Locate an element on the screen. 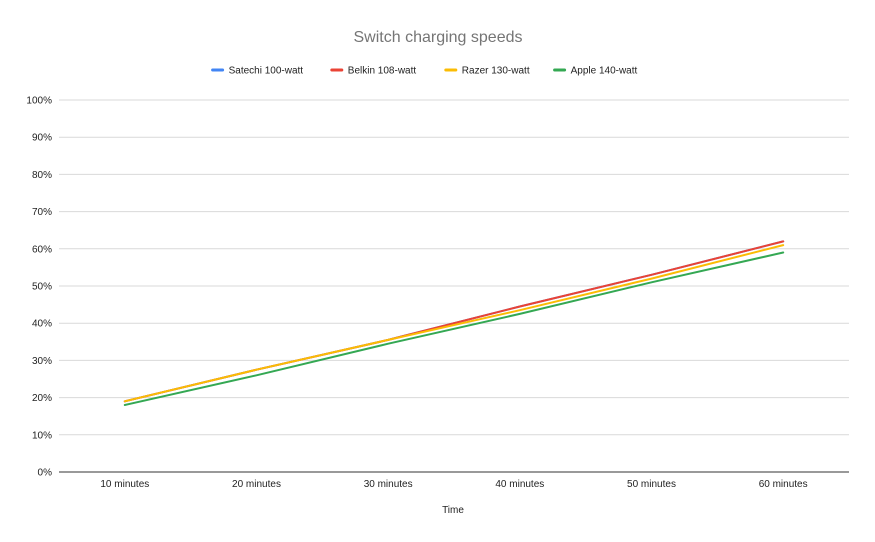 The image size is (875, 542). x-tick-label: 30 minutes is located at coordinates (388, 484).